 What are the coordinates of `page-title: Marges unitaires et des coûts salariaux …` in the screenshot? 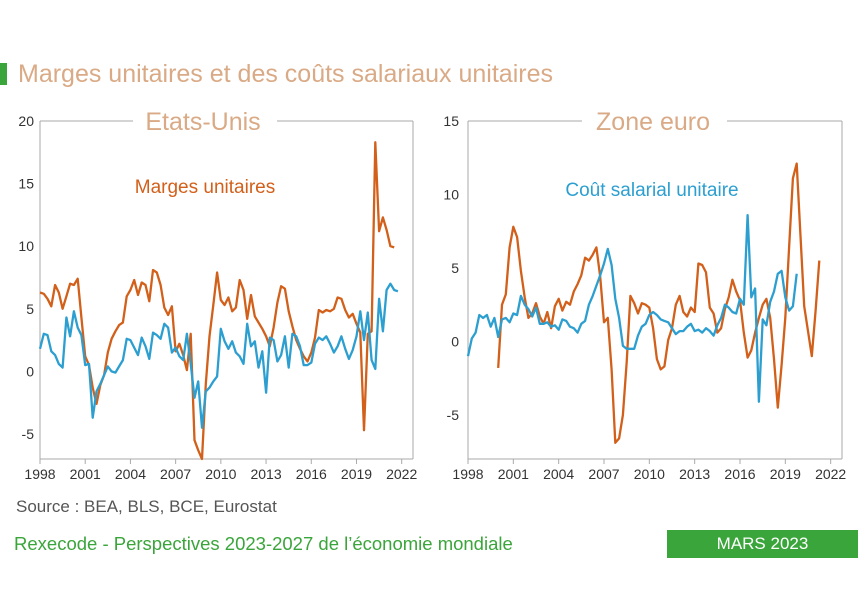 It's located at (285, 74).